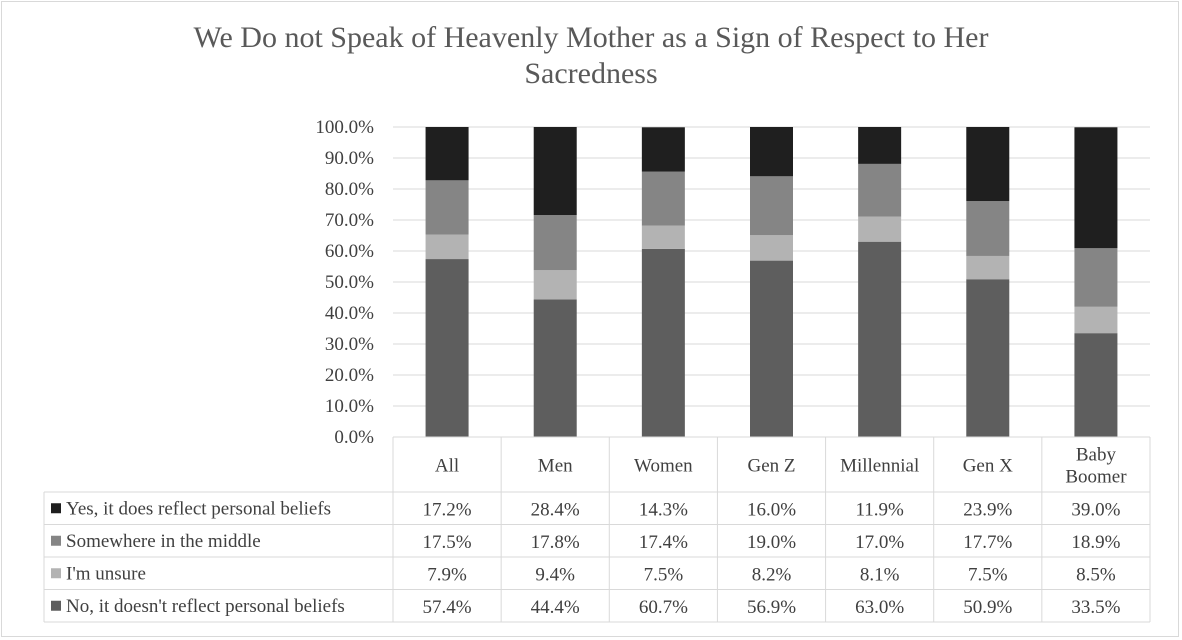 The image size is (1182, 640). I want to click on data-label: 17.7%, so click(987, 542).